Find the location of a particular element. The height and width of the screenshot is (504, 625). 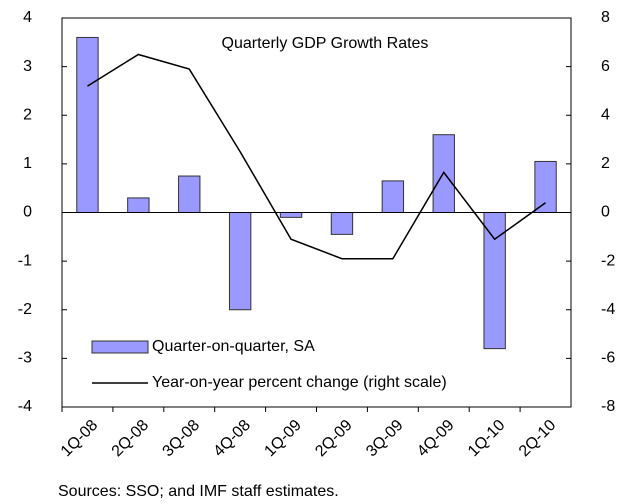

x-tick-label: 3Q-09 is located at coordinates (385, 439).